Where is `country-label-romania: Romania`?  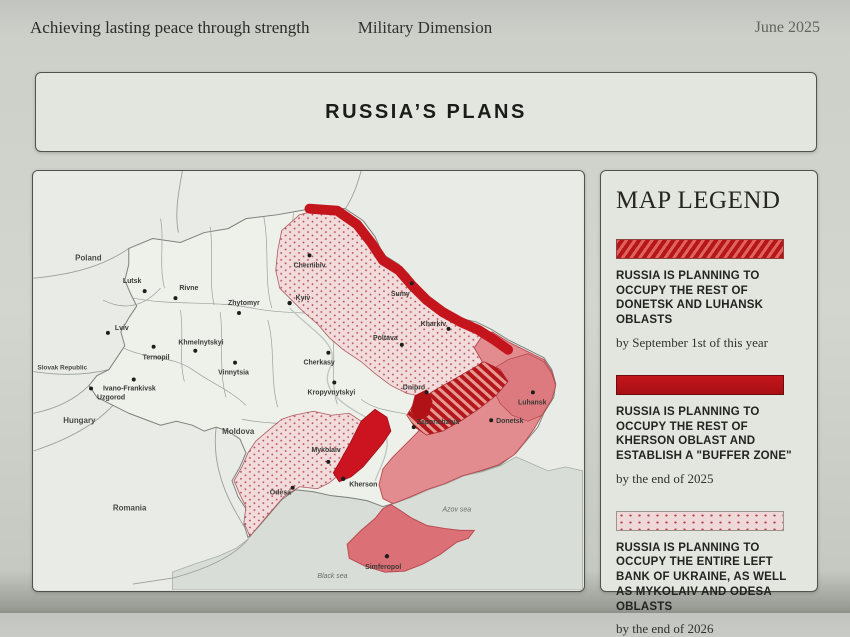
country-label-romania: Romania is located at coordinates (130, 508).